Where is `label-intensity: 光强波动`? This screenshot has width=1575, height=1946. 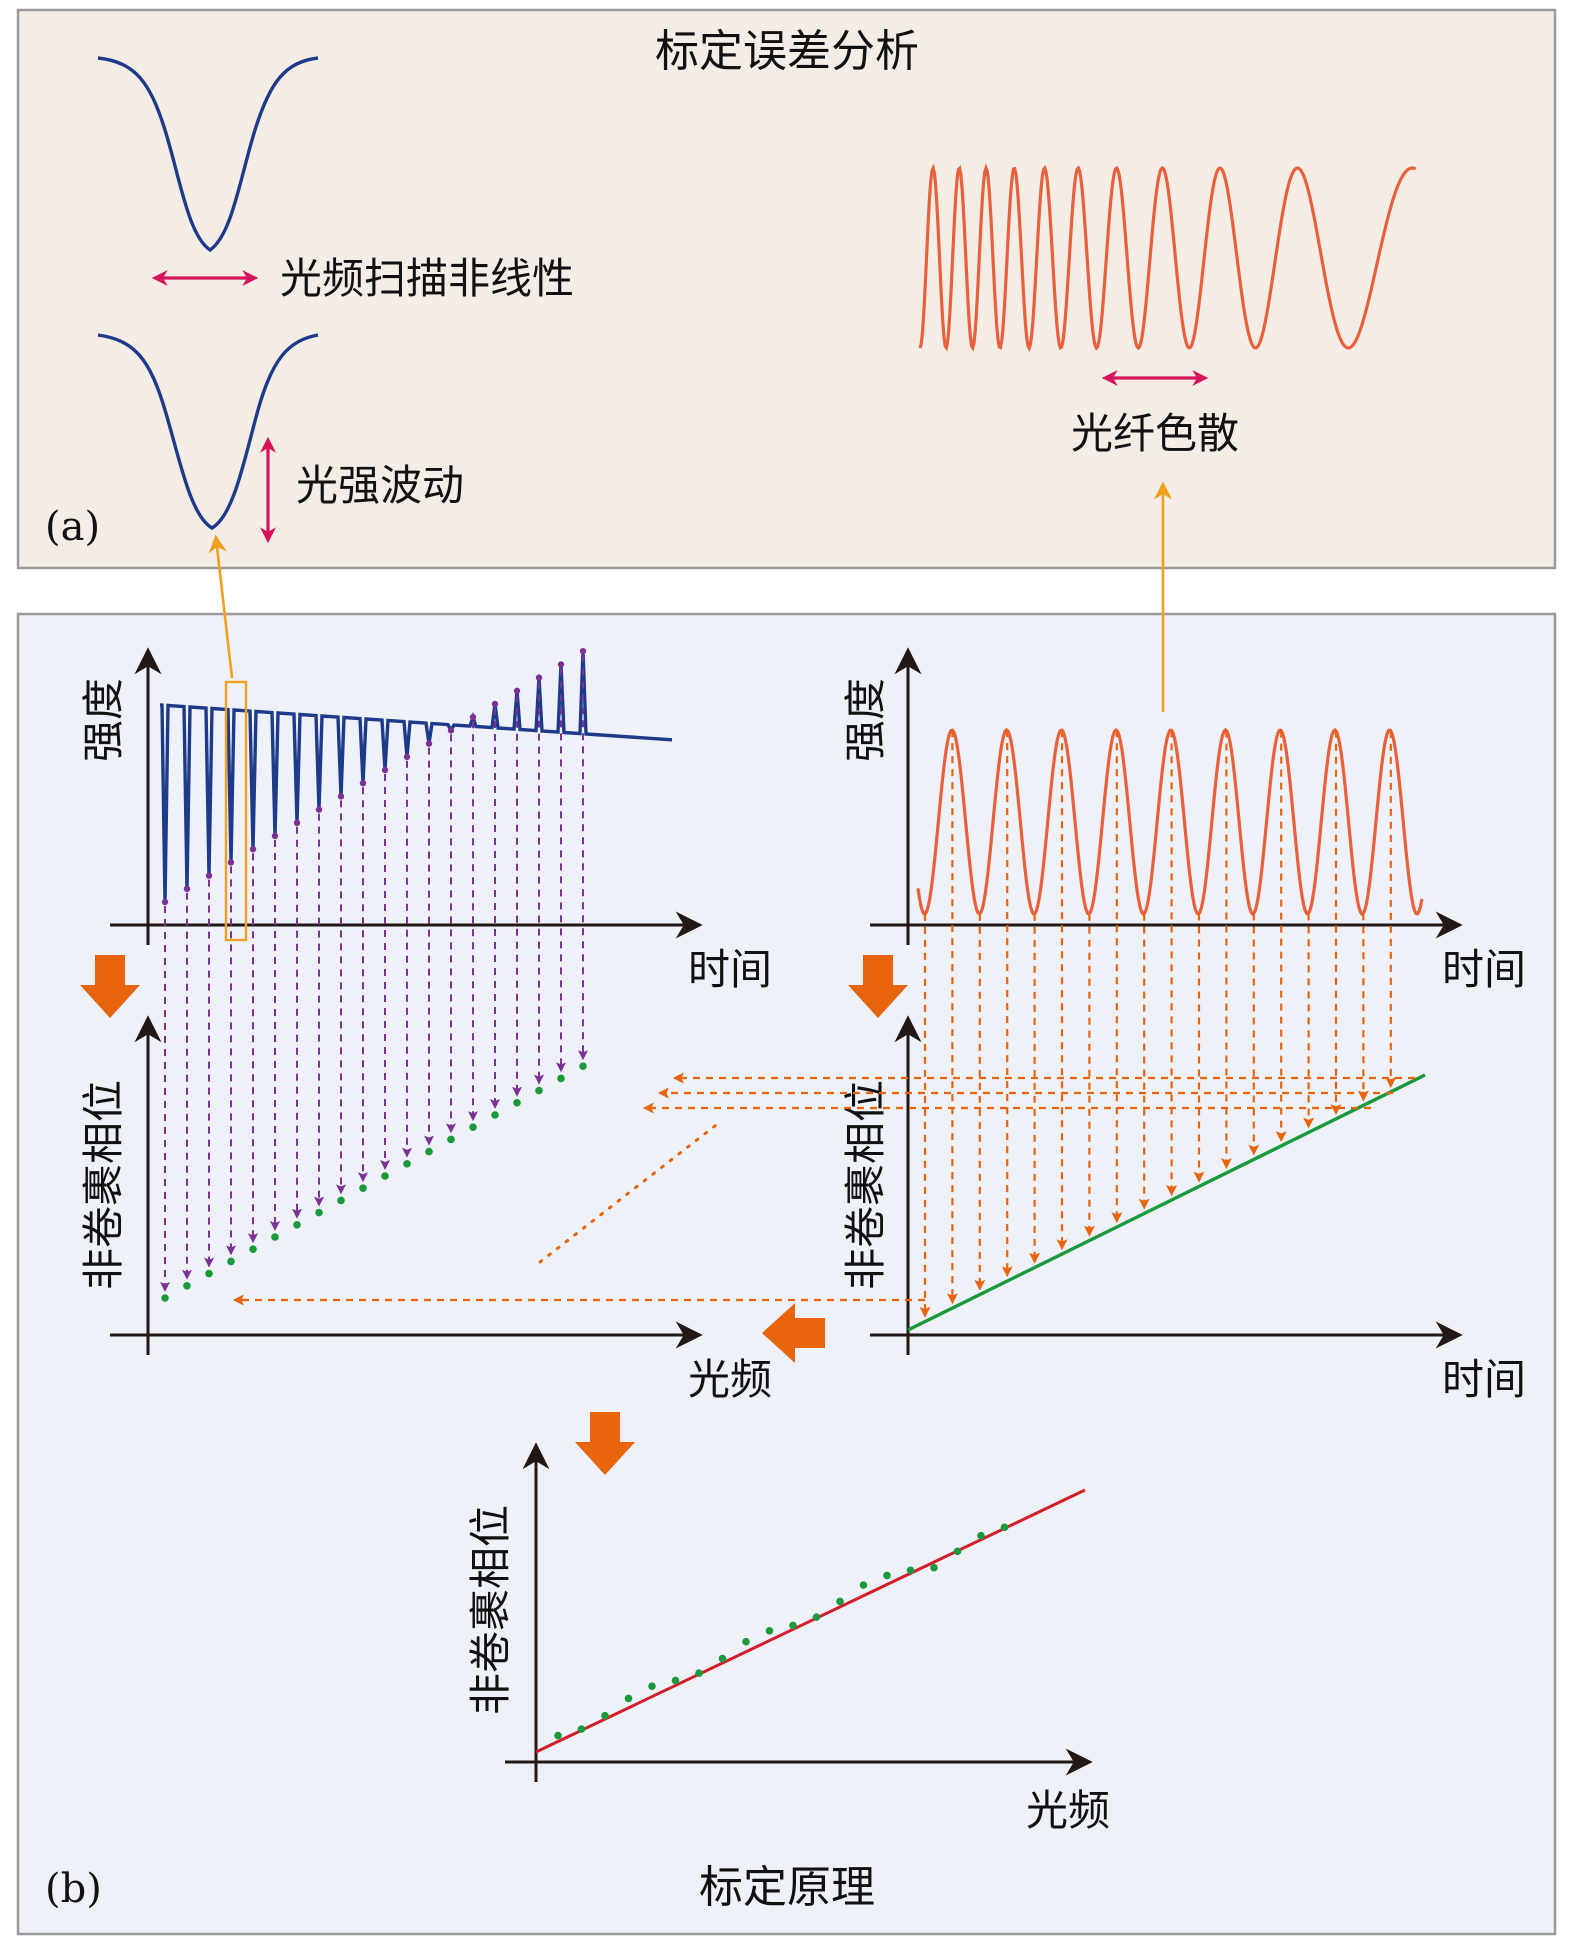 label-intensity: 光强波动 is located at coordinates (380, 485).